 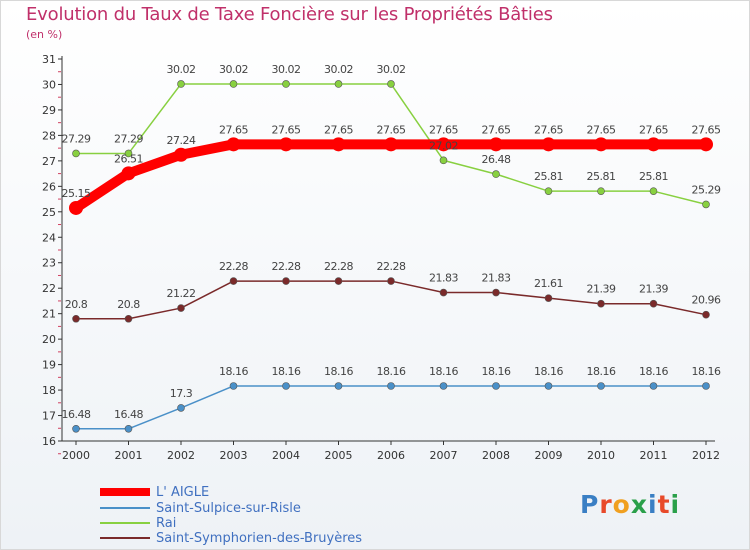 I want to click on x-tick-label: 2012, so click(x=706, y=455).